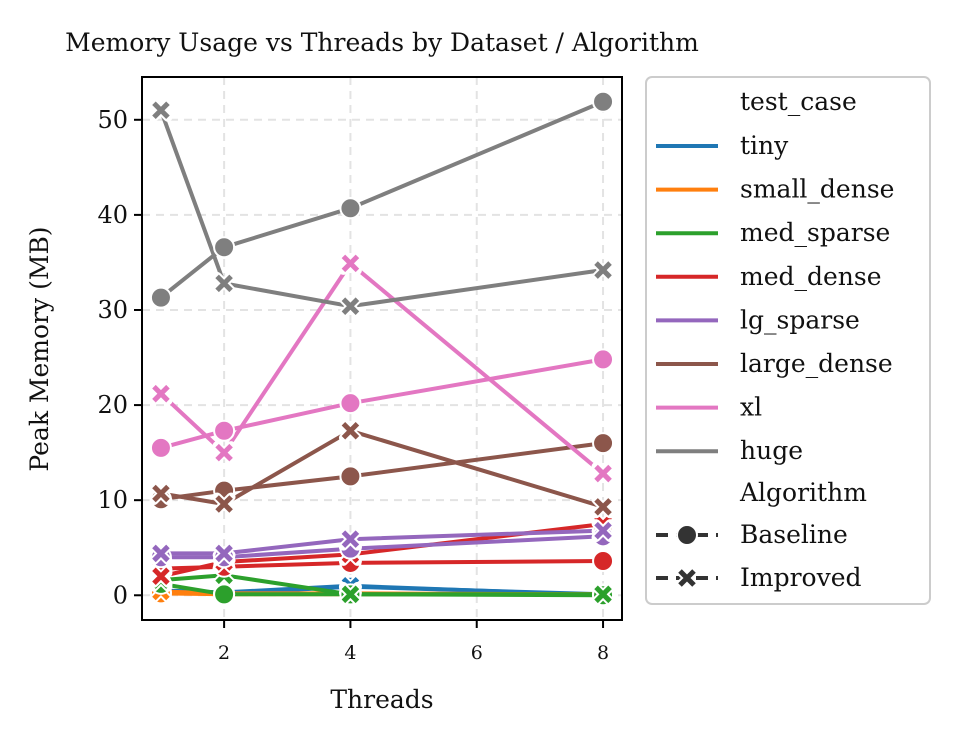  Describe the element at coordinates (112, 500) in the screenshot. I see `y-tick-label: 10` at that location.